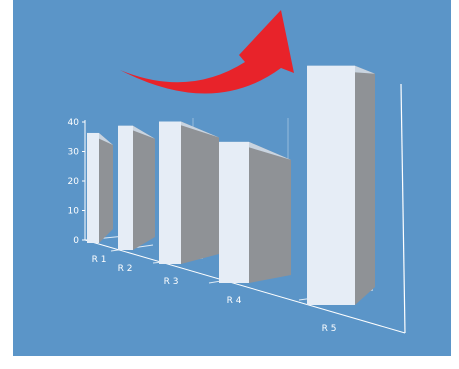 This screenshot has width=459, height=369. Describe the element at coordinates (125, 187) in the screenshot. I see `bar-r2` at that location.